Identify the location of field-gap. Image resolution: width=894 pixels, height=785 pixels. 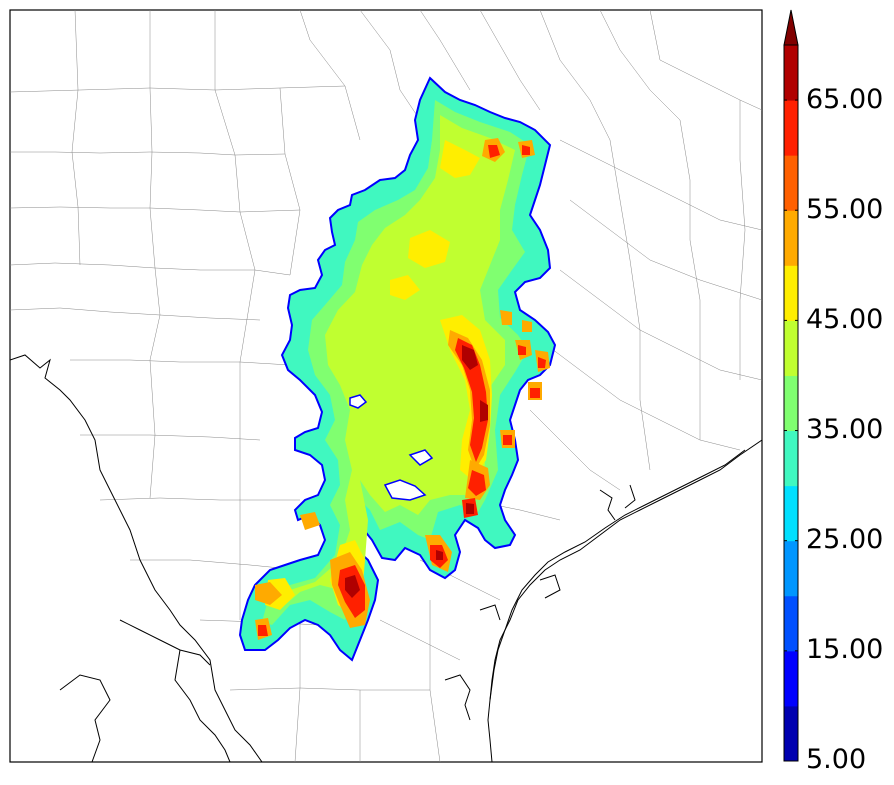
(391, 447).